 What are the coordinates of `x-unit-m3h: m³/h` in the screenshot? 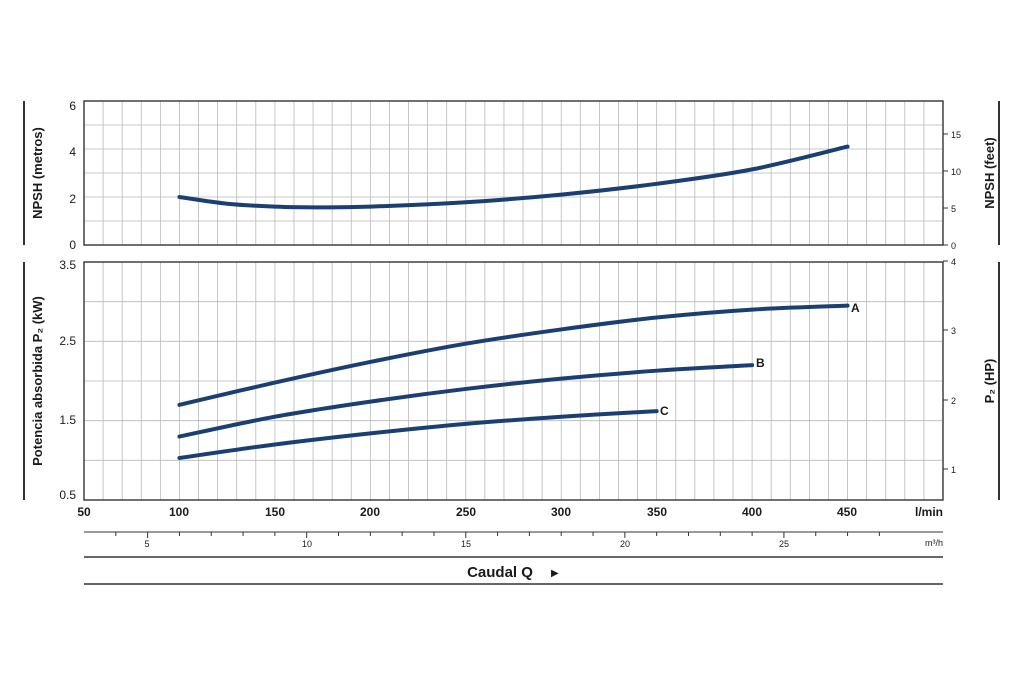 It's located at (934, 543).